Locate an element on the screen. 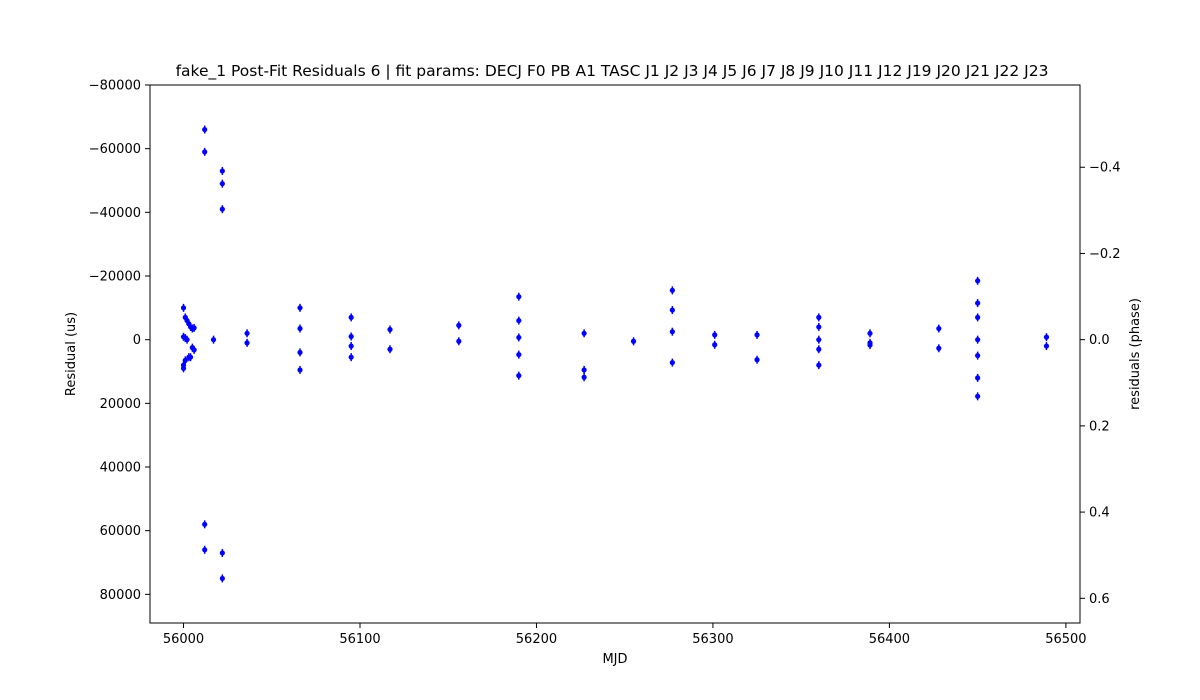  y-tick-label: −80000 is located at coordinates (115, 86).